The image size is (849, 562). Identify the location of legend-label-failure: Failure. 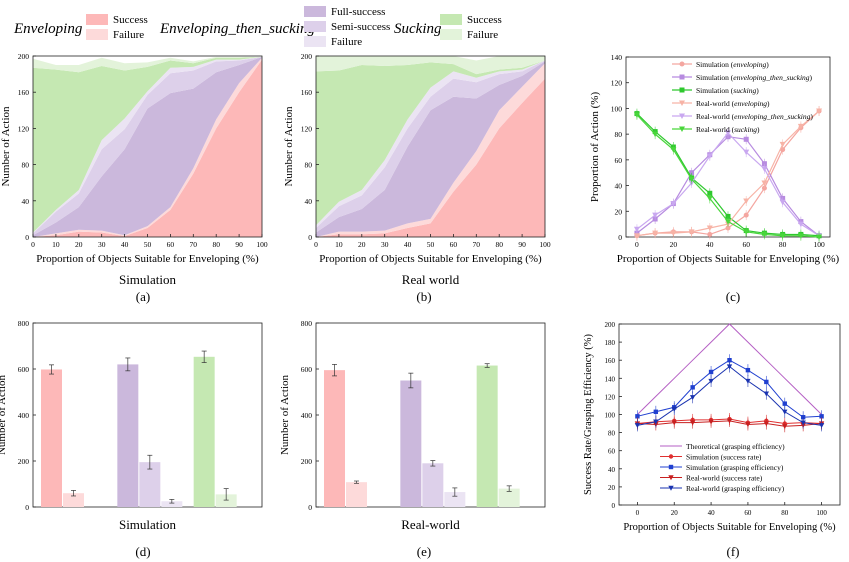
(128, 35).